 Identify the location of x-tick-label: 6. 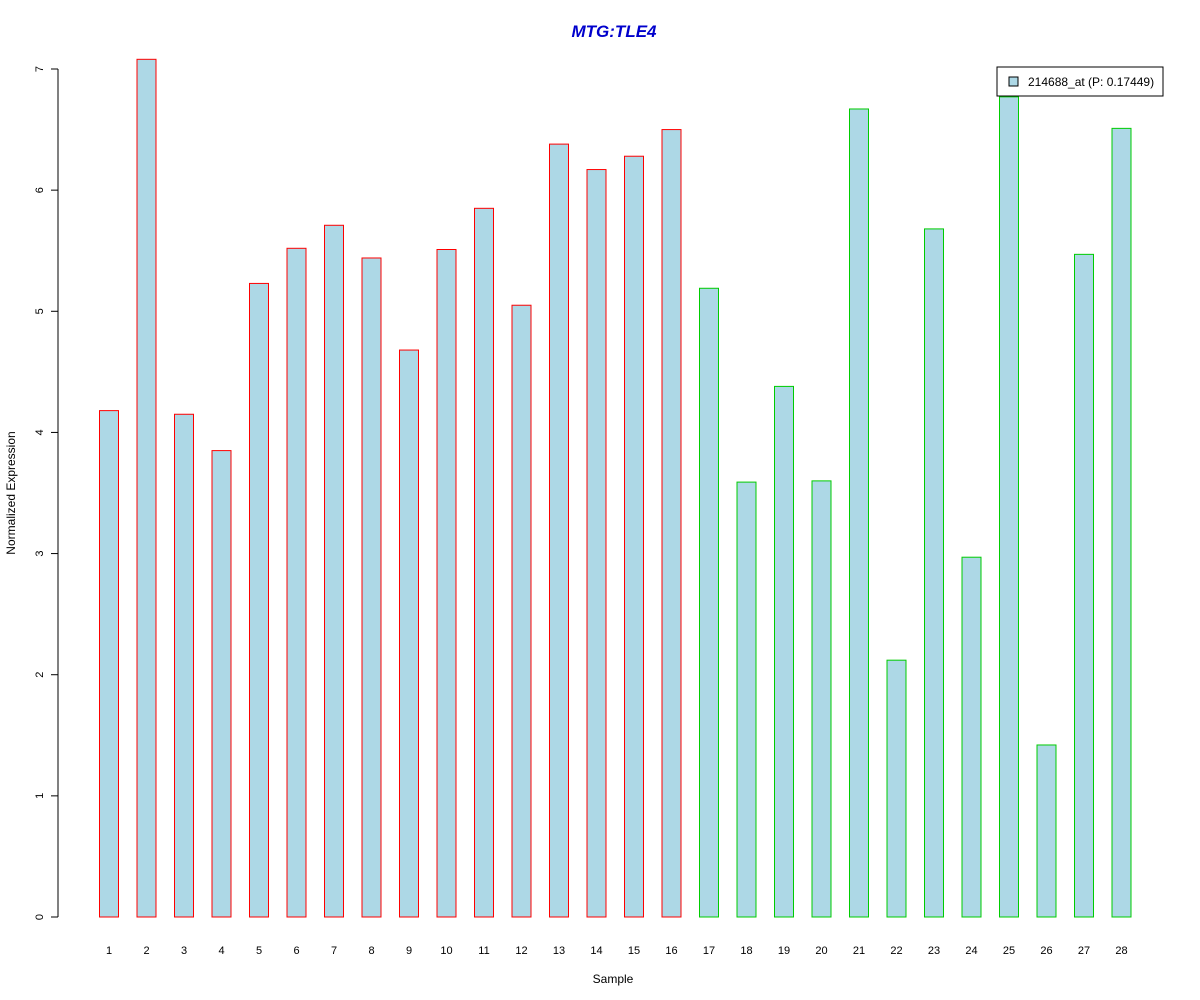
(296, 951).